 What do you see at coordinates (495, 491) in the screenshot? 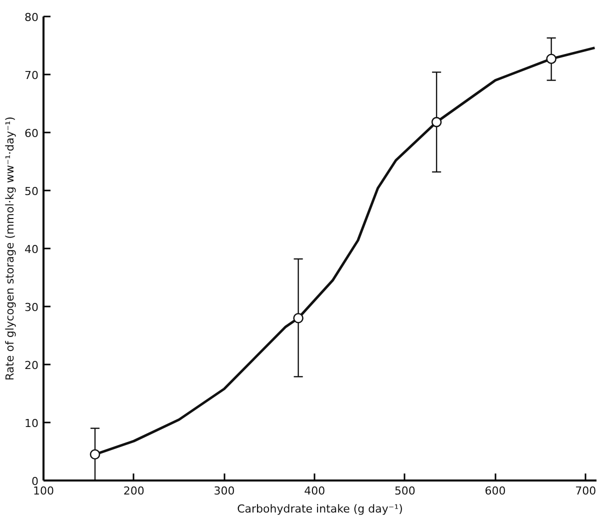
I see `x-tick-label: 600` at bounding box center [495, 491].